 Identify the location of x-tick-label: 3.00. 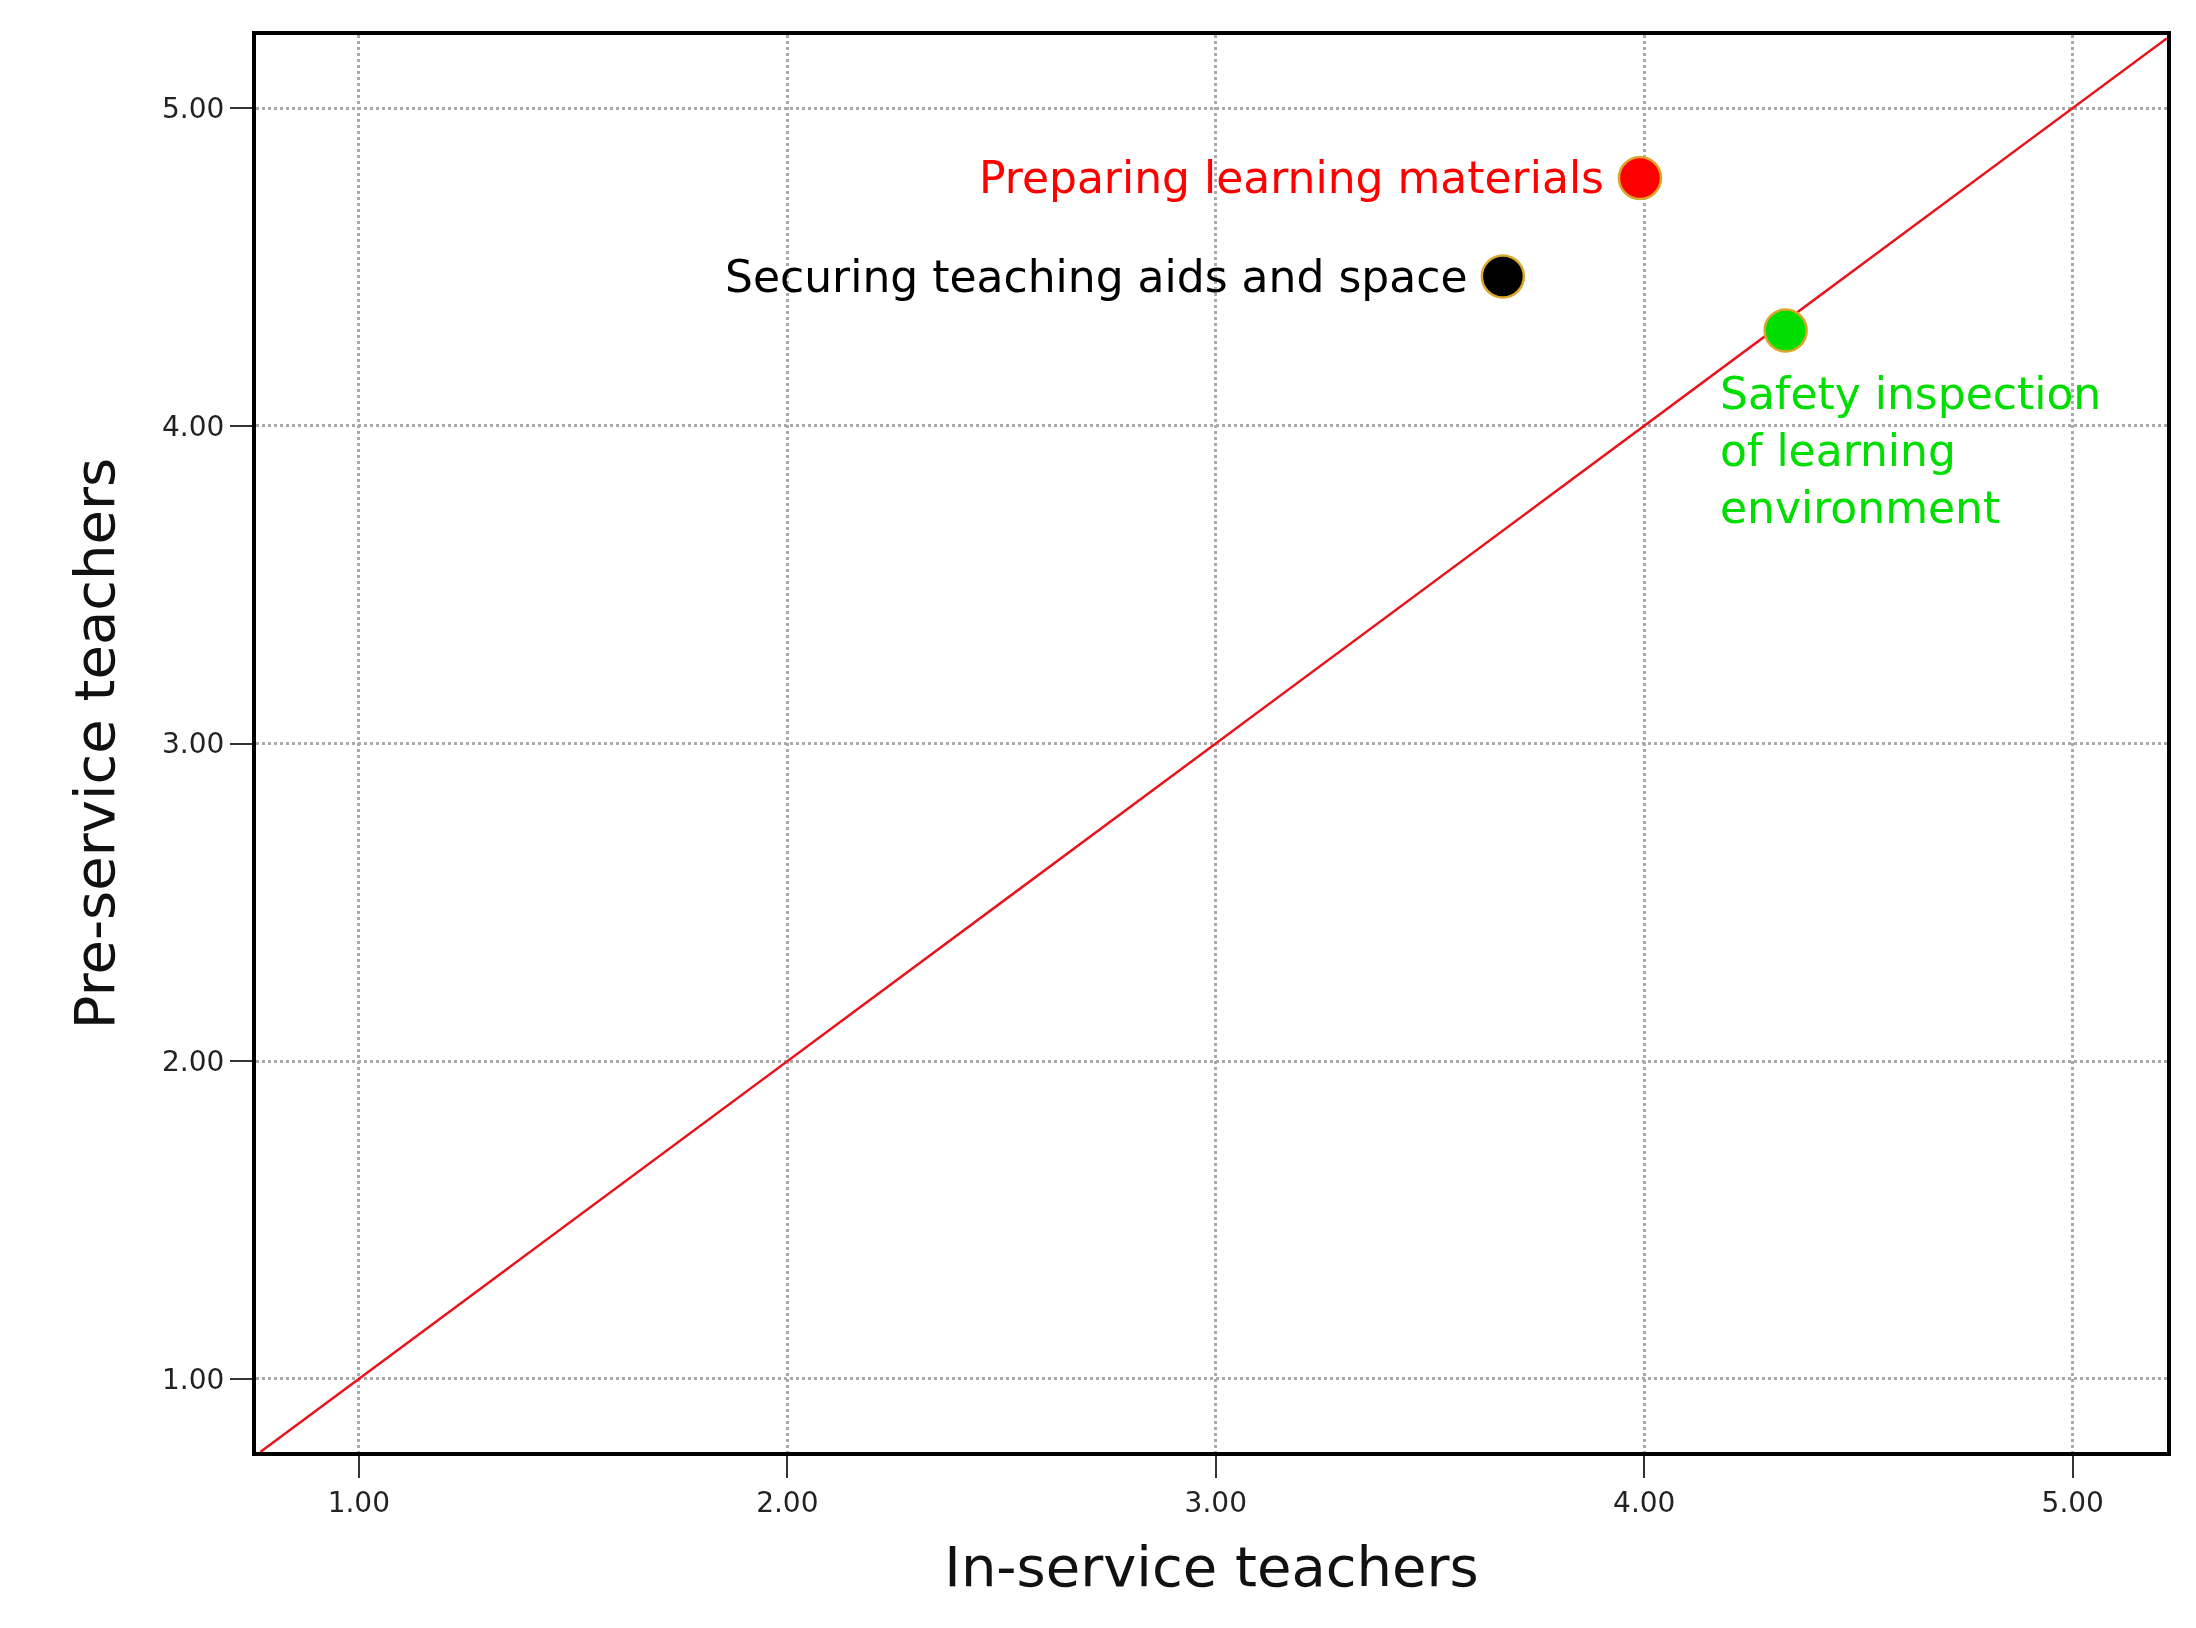
(1215, 1502).